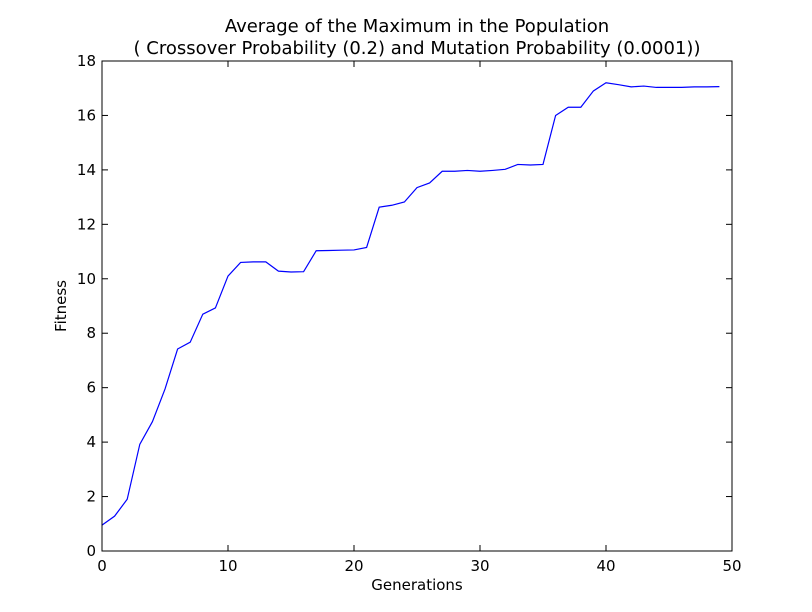  I want to click on y-tick-label: 4, so click(91, 442).